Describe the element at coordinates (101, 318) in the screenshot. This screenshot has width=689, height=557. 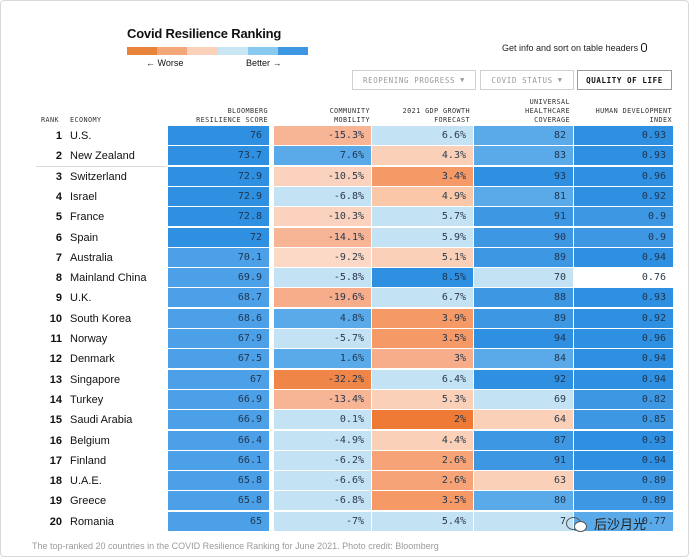
I see `economy-cell: South Korea` at that location.